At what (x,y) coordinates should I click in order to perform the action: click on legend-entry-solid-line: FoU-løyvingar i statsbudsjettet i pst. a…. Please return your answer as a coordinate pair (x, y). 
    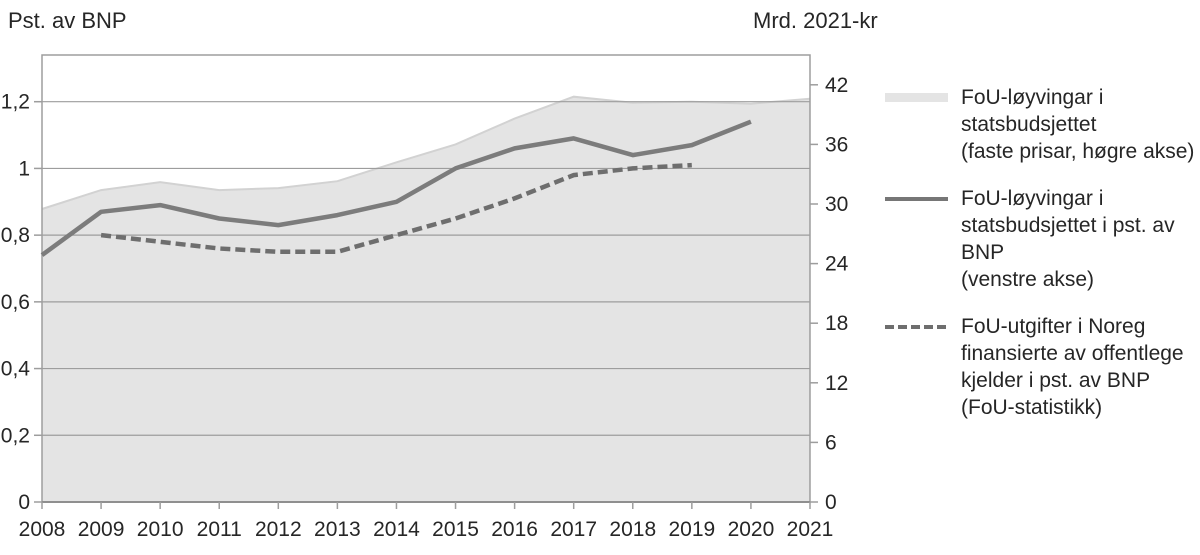
    Looking at the image, I should click on (1040, 239).